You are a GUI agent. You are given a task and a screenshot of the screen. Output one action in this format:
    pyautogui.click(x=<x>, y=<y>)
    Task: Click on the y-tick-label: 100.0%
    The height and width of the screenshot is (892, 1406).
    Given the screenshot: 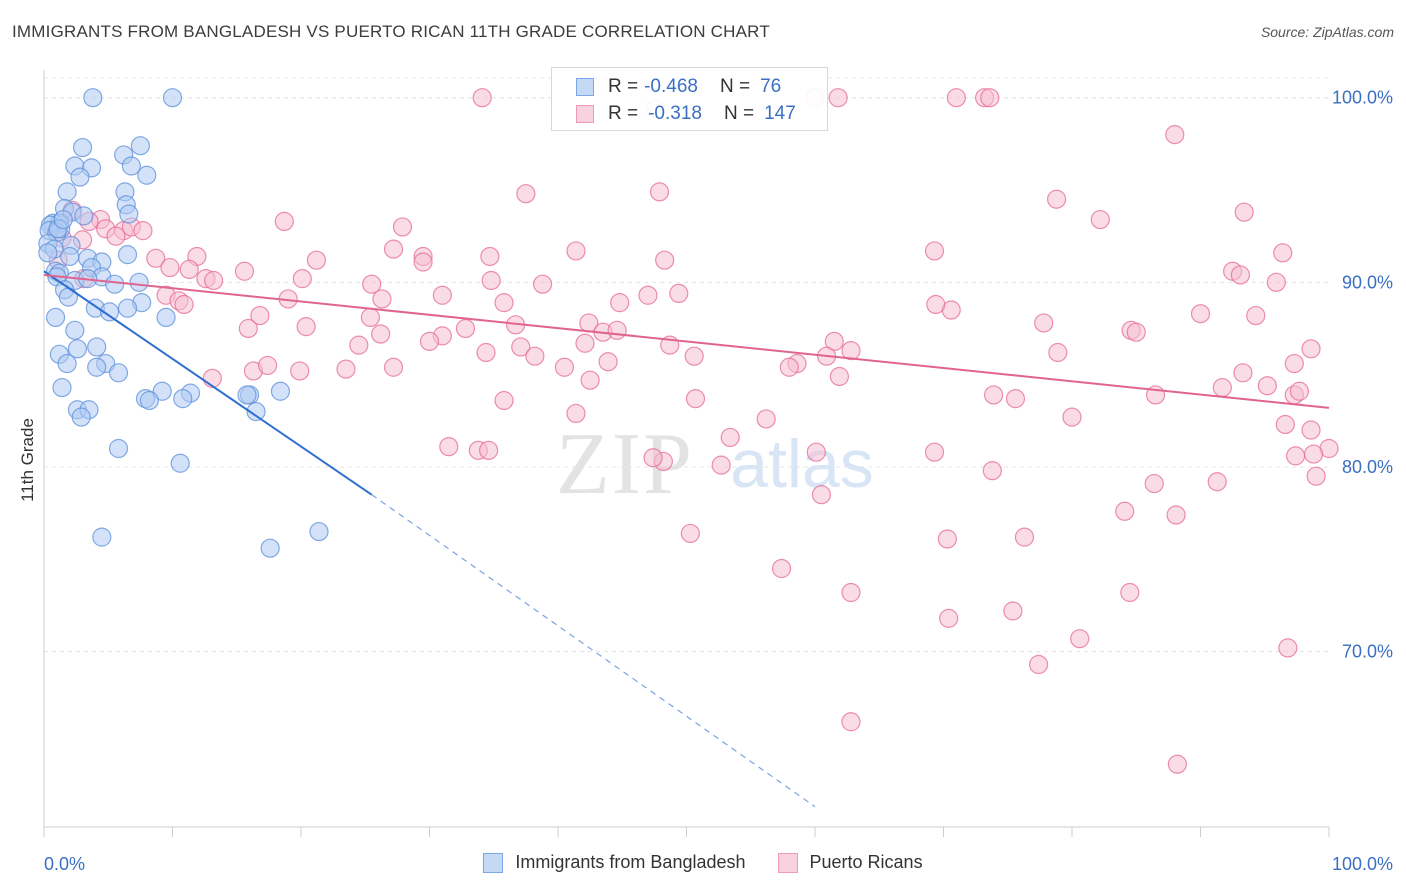 What is the action you would take?
    pyautogui.click(x=1362, y=98)
    